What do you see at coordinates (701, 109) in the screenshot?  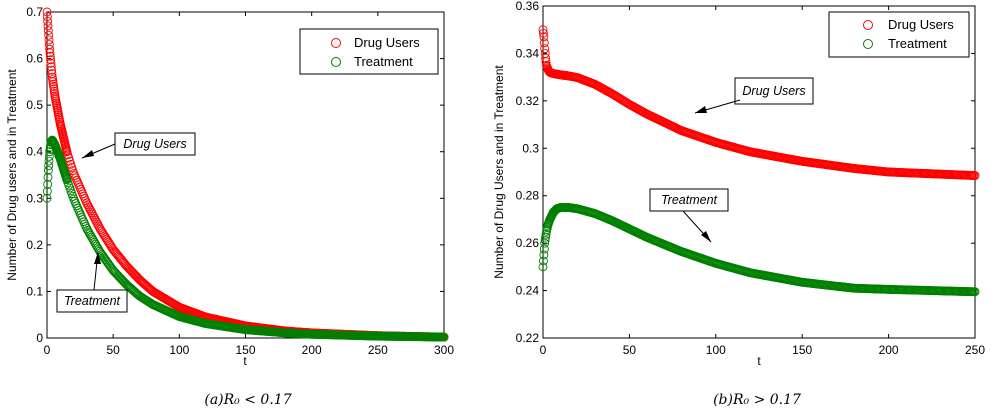 I see `chart-b-annotation-drug-users-arrowhead` at bounding box center [701, 109].